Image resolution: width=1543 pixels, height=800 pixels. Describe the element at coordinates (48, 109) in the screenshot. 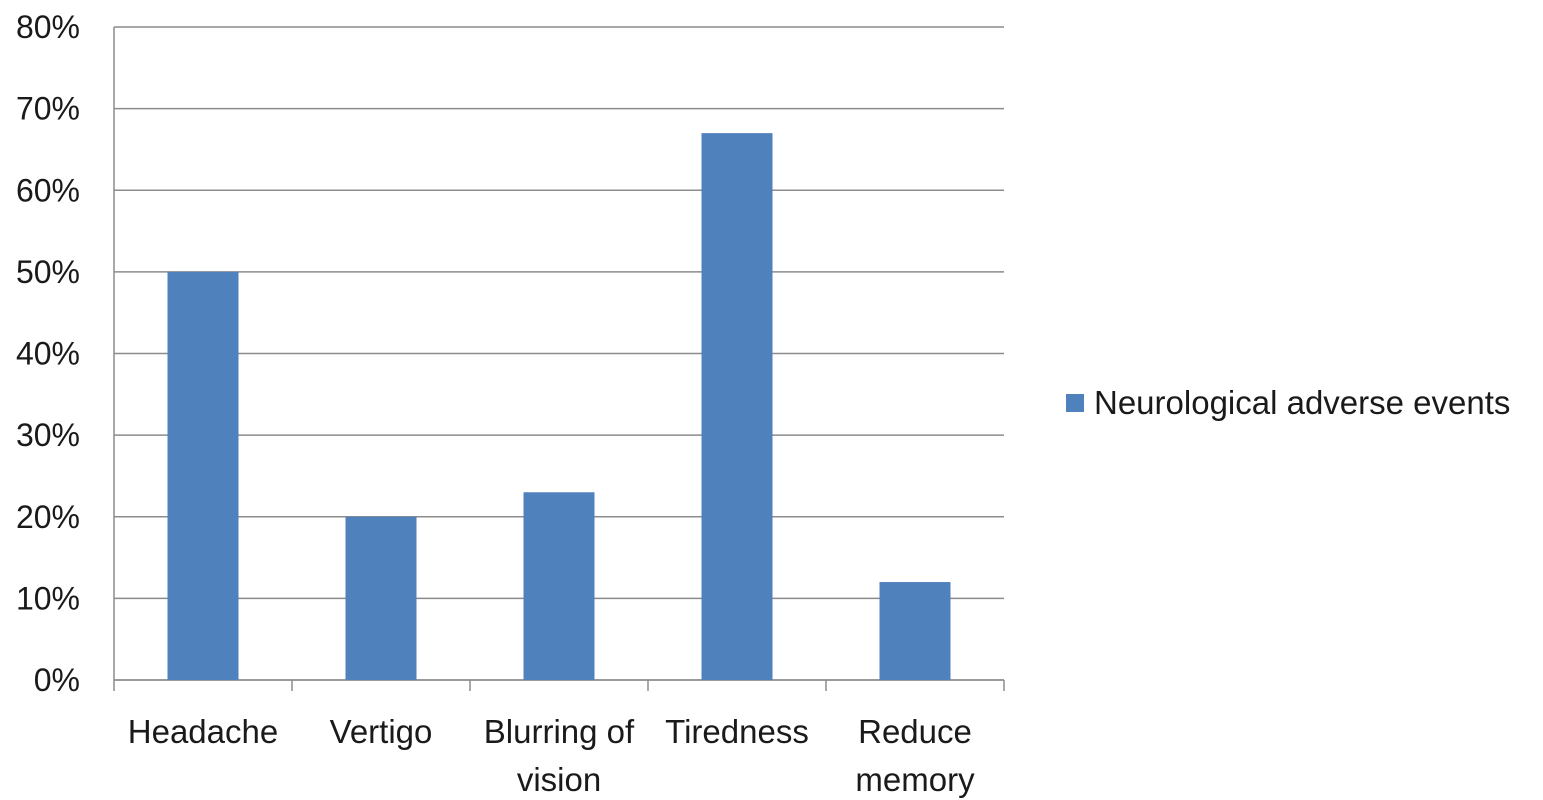

I see `y-tick-label: 70%` at that location.